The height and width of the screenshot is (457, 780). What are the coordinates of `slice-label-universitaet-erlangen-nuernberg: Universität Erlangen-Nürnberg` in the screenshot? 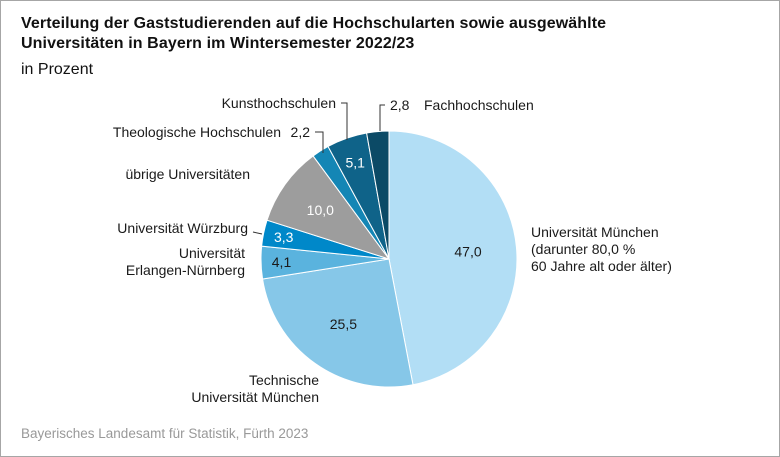 It's located at (185, 261).